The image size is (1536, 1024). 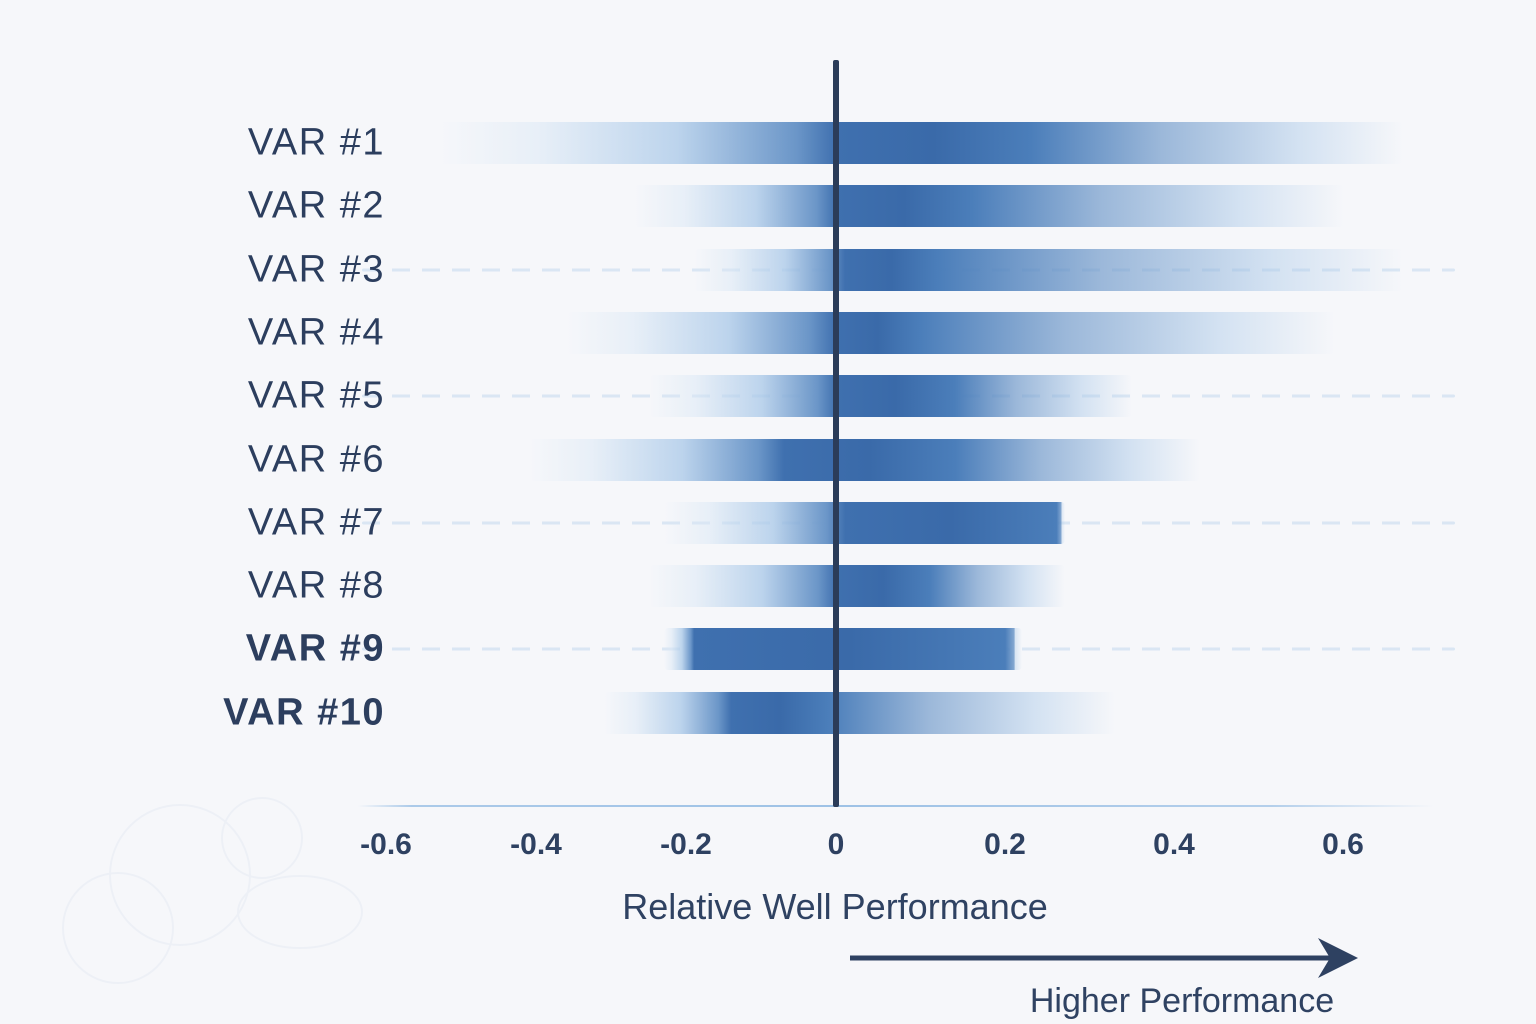 What do you see at coordinates (1104, 958) in the screenshot?
I see `higher-performance-arrow` at bounding box center [1104, 958].